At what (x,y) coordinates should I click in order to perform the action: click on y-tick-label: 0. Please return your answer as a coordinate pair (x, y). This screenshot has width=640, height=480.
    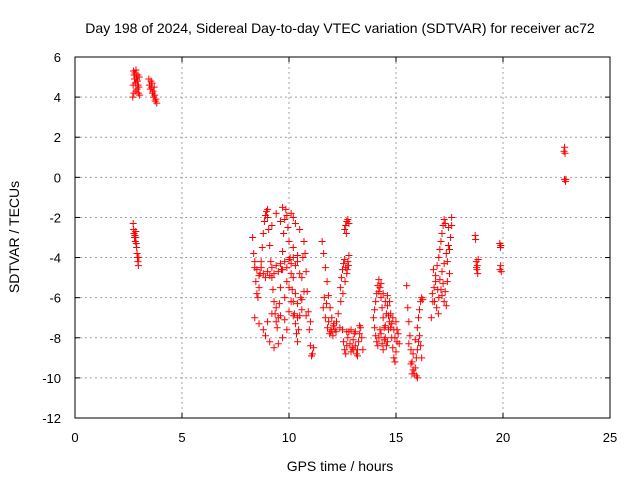
    Looking at the image, I should click on (57, 177).